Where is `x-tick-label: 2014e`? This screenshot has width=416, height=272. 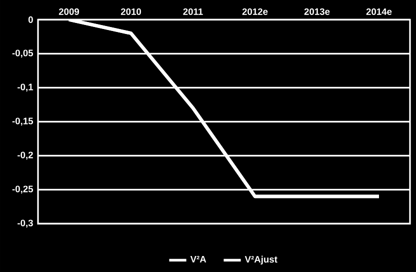 x-tick-label: 2014e is located at coordinates (379, 11).